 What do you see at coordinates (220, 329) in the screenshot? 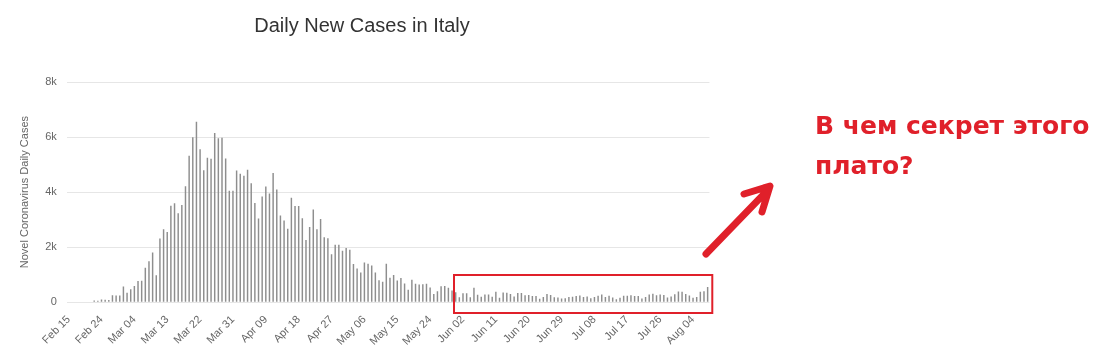
I see `x-tick-label: Mar 31` at bounding box center [220, 329].